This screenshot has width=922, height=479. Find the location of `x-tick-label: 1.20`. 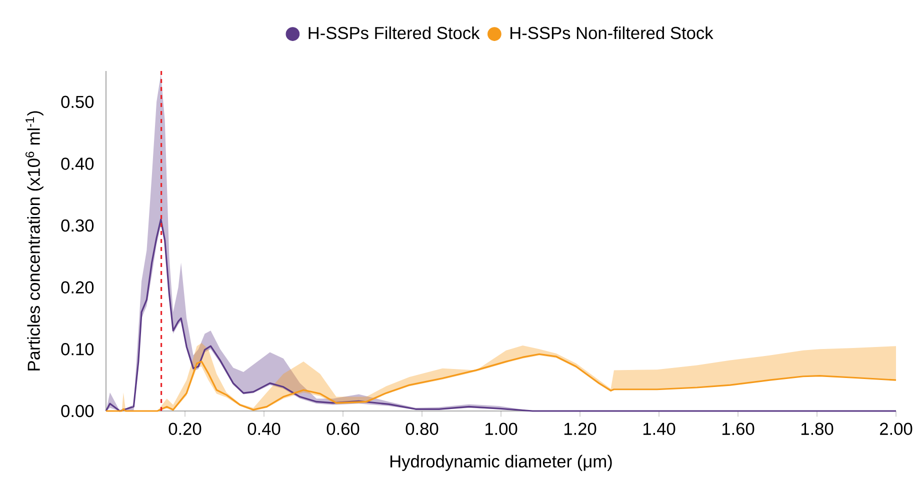

x-tick-label: 1.20 is located at coordinates (580, 429).